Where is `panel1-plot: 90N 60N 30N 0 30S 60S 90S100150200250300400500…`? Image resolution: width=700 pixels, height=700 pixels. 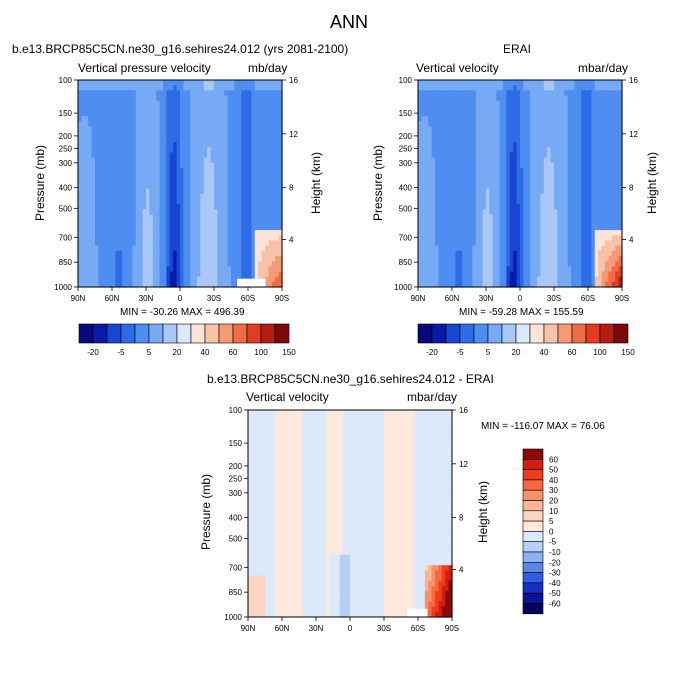
panel1-plot: 90N 60N 30N 0 30S 60S 90S100150200250300400500… is located at coordinates (176, 189).